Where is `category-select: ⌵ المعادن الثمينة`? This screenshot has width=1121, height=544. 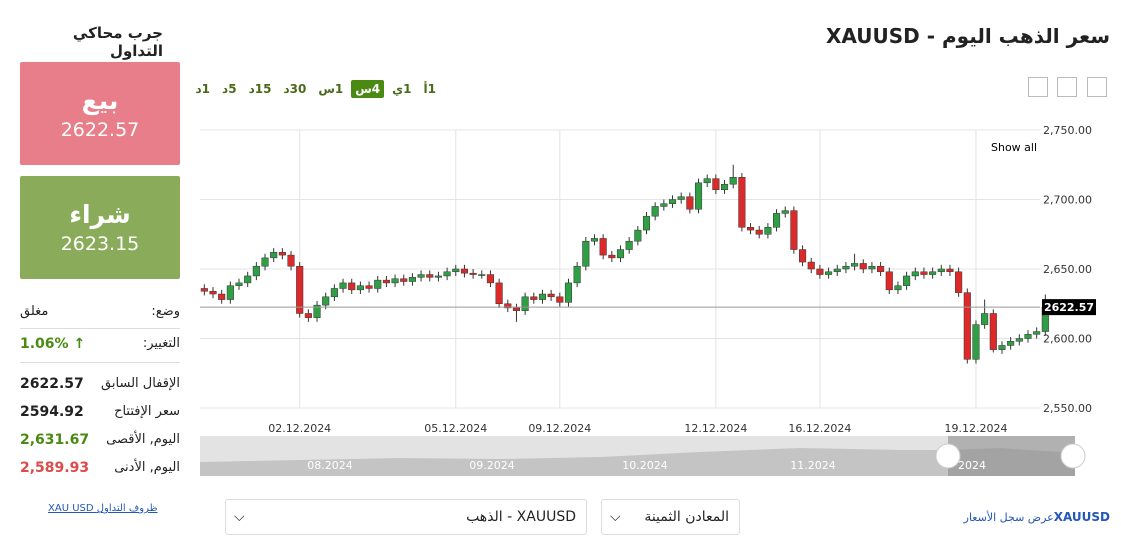
category-select: ⌵ المعادن الثمينة is located at coordinates (670, 517).